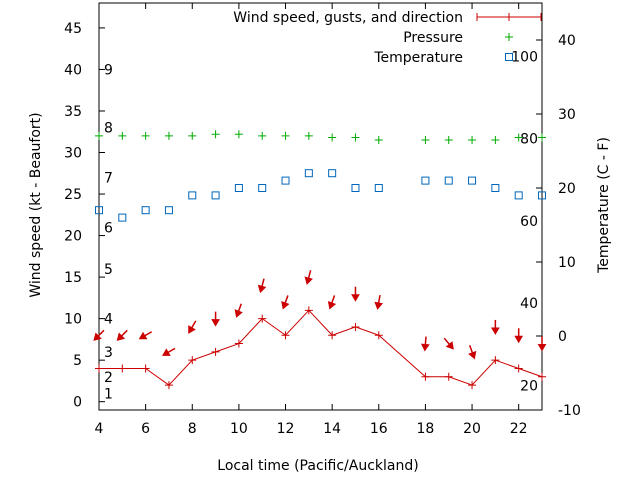  I want to click on y-right-tick-label: 40, so click(567, 41).